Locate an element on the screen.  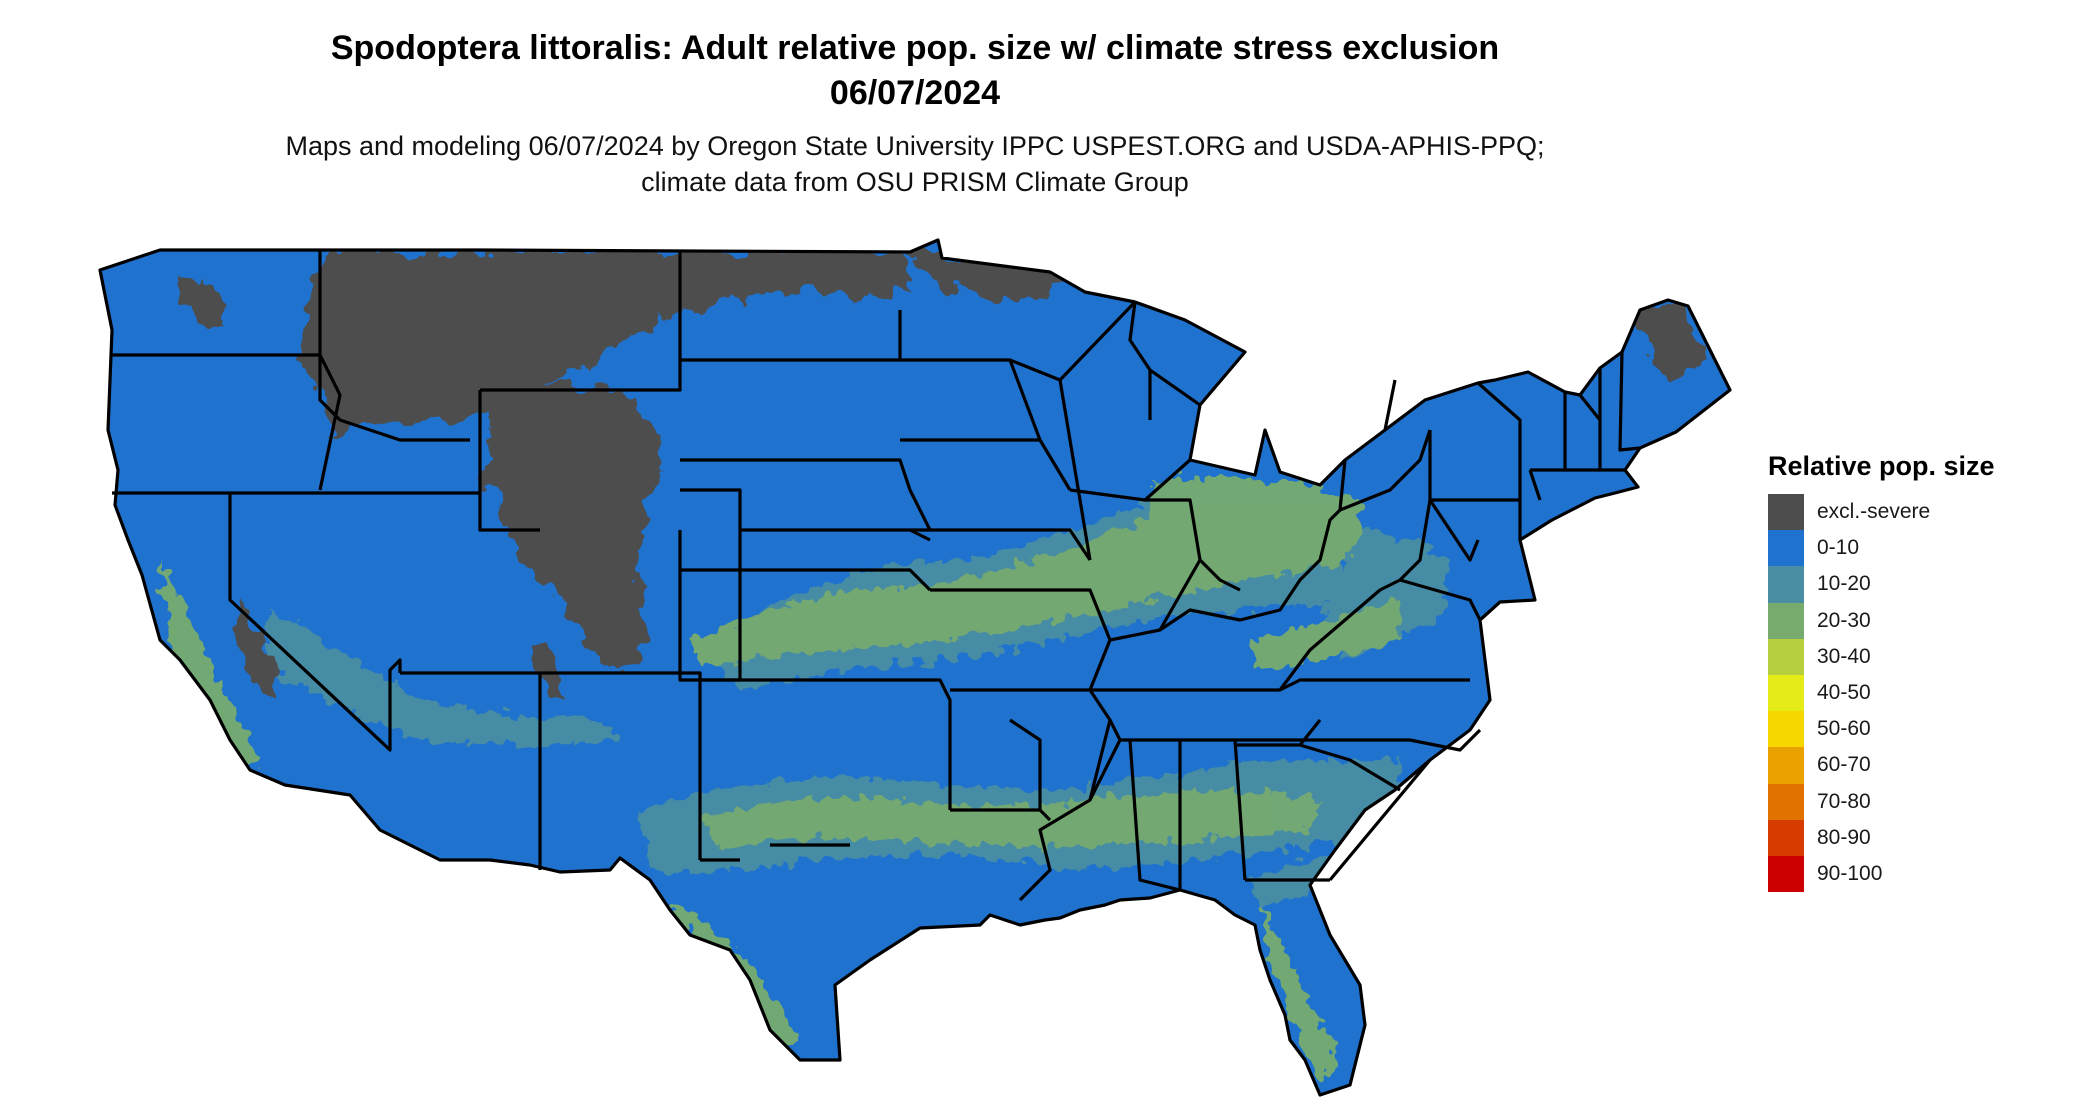
legend-item: 60-70 is located at coordinates (1918, 765).